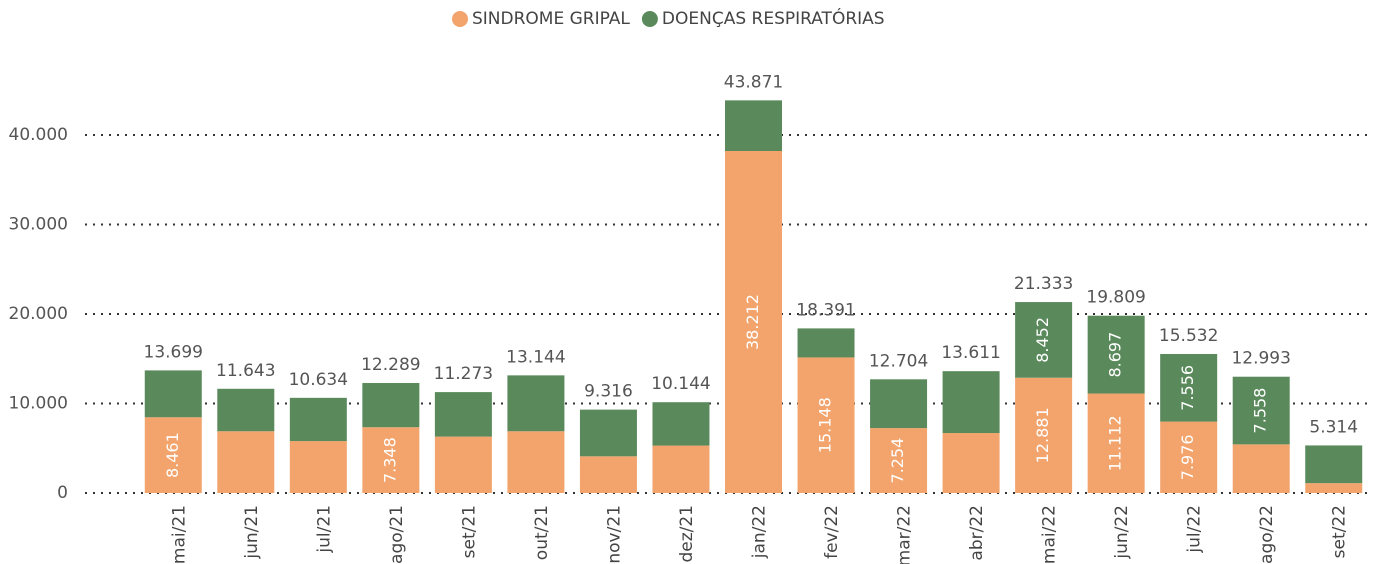 The width and height of the screenshot is (1377, 564). Describe the element at coordinates (62, 493) in the screenshot. I see `y-tick-label: 0` at that location.